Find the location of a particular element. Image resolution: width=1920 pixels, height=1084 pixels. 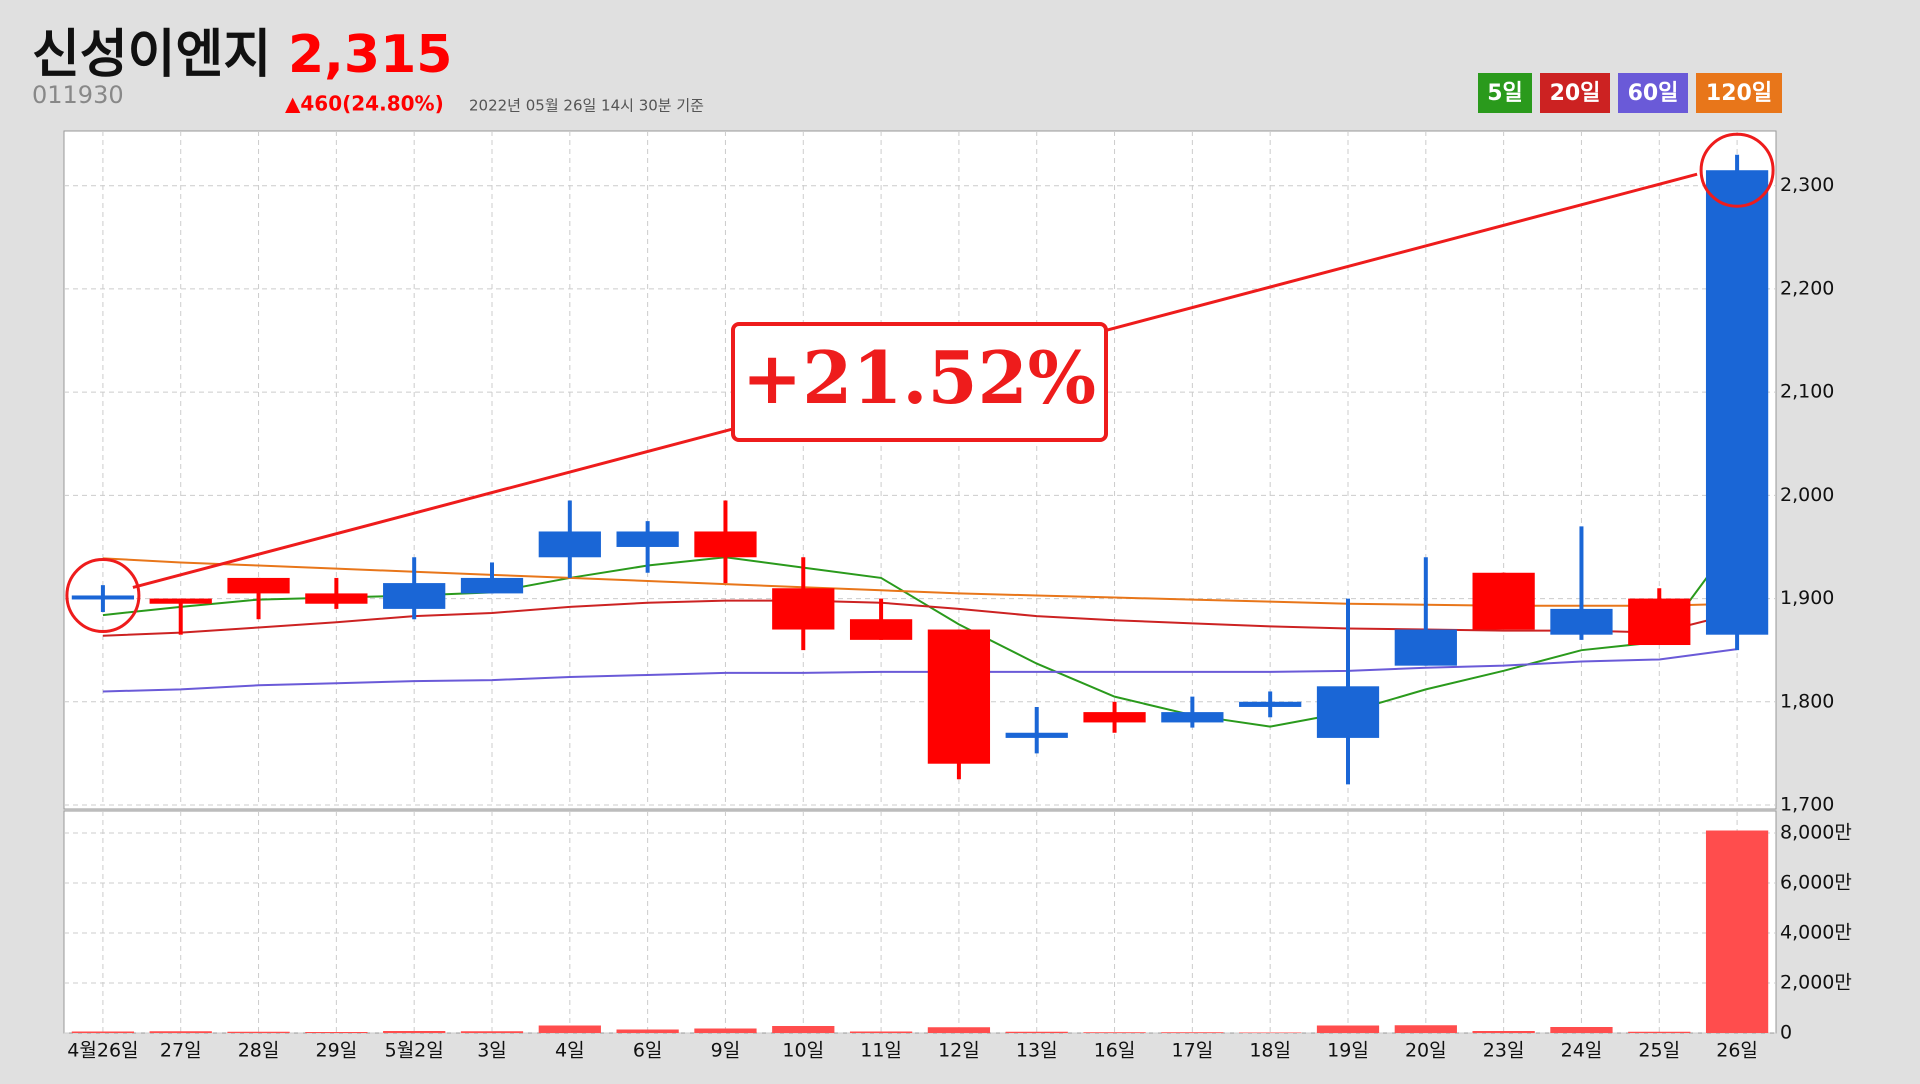

y-tick-label: 0 is located at coordinates (1786, 1033).